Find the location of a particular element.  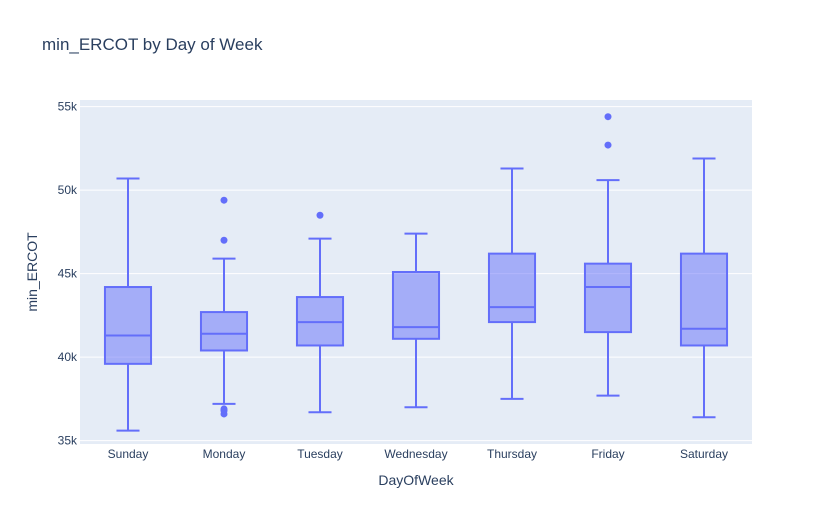

x-axis-title: DayOfWeek is located at coordinates (416, 480).